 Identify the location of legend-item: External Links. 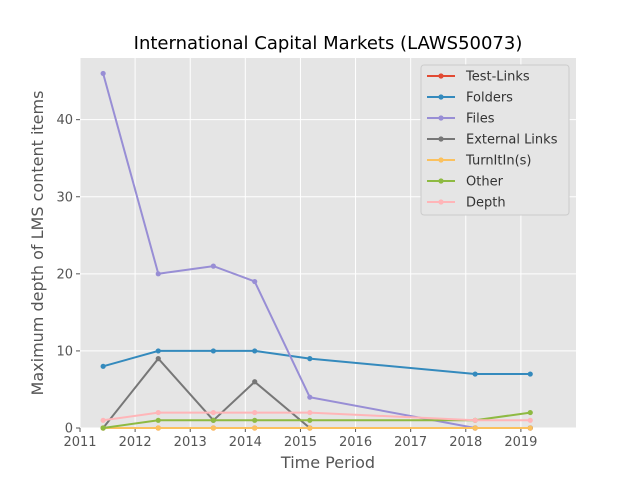
(492, 140).